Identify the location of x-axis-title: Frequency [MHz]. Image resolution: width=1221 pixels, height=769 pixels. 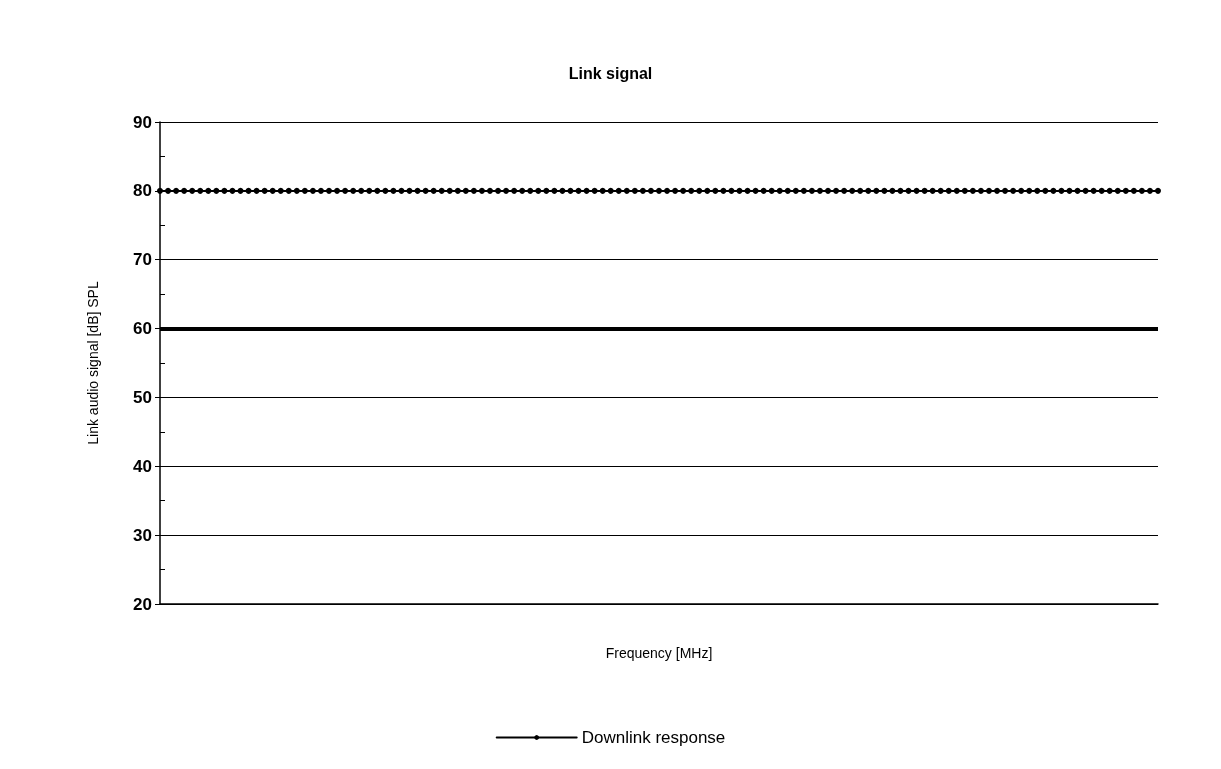
(659, 653).